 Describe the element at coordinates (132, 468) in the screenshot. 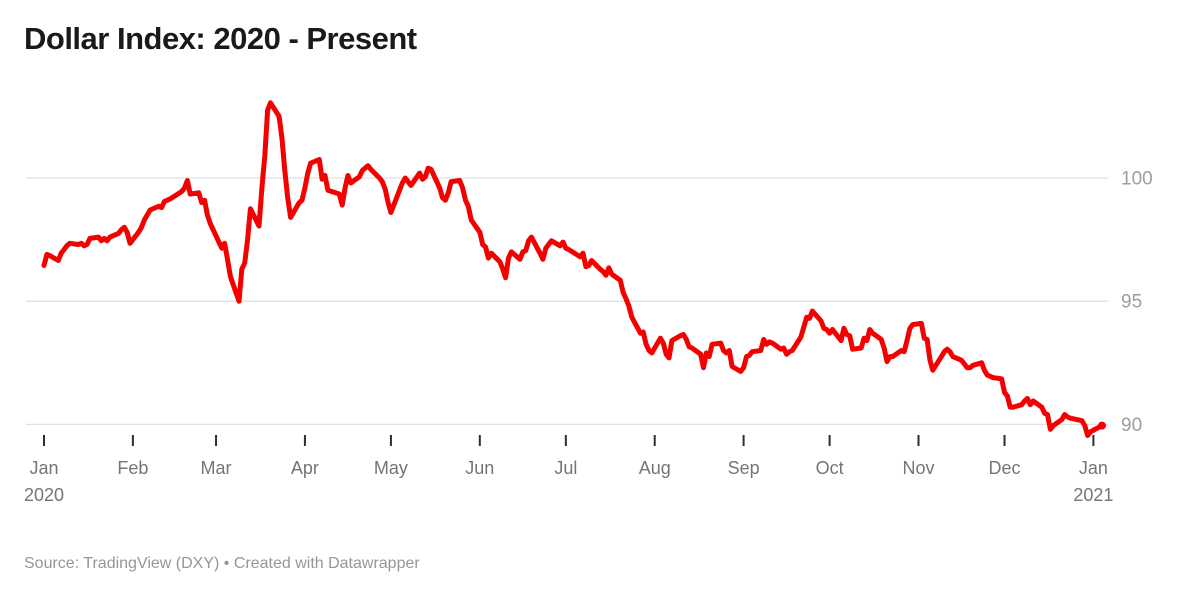

I see `x-axis-label: Feb` at that location.